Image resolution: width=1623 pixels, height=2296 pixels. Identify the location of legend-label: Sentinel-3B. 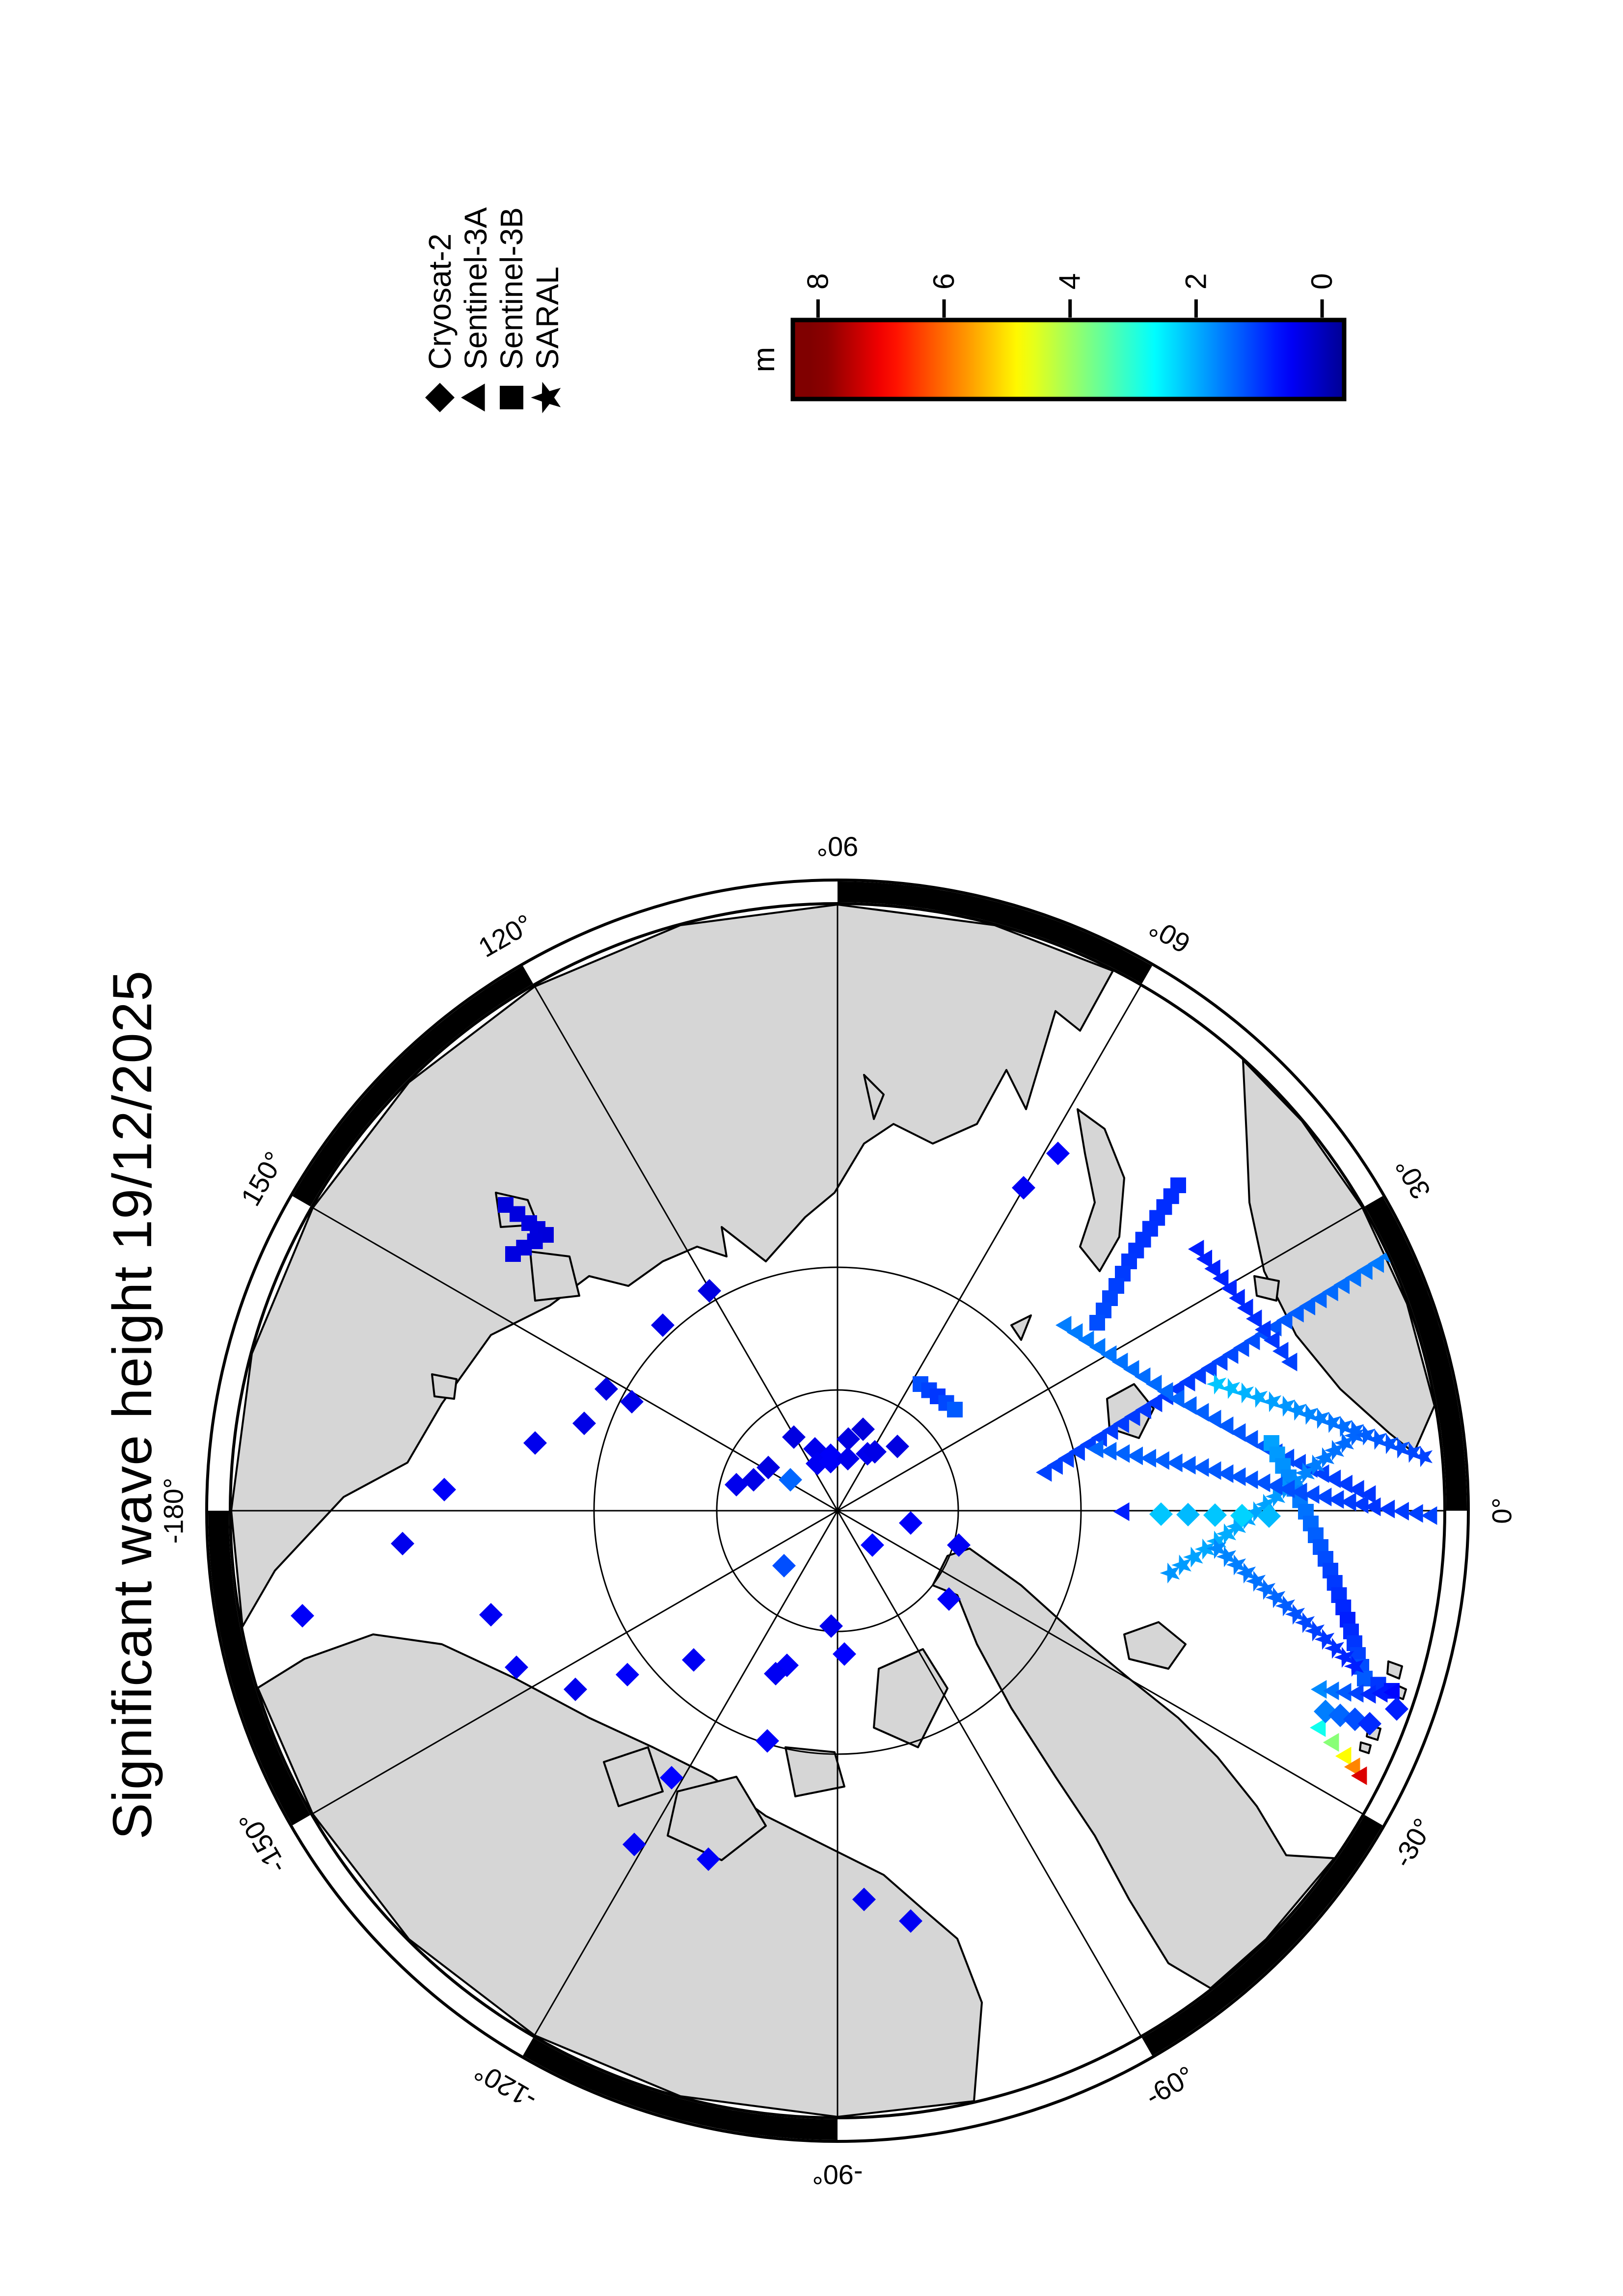
(511, 289).